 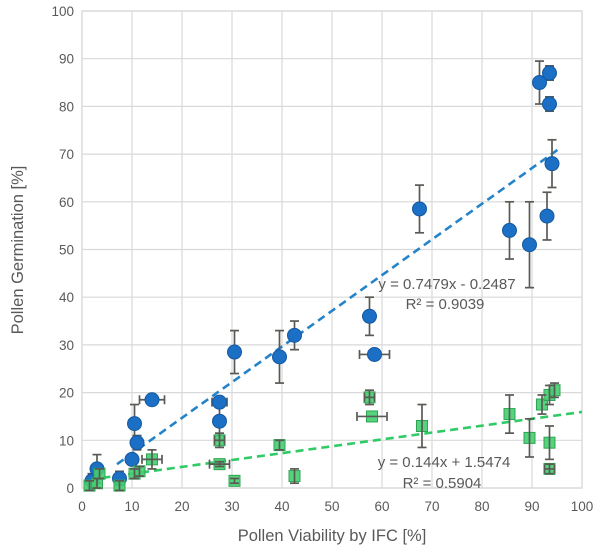 What do you see at coordinates (381, 506) in the screenshot?
I see `x-tick-label: 60` at bounding box center [381, 506].